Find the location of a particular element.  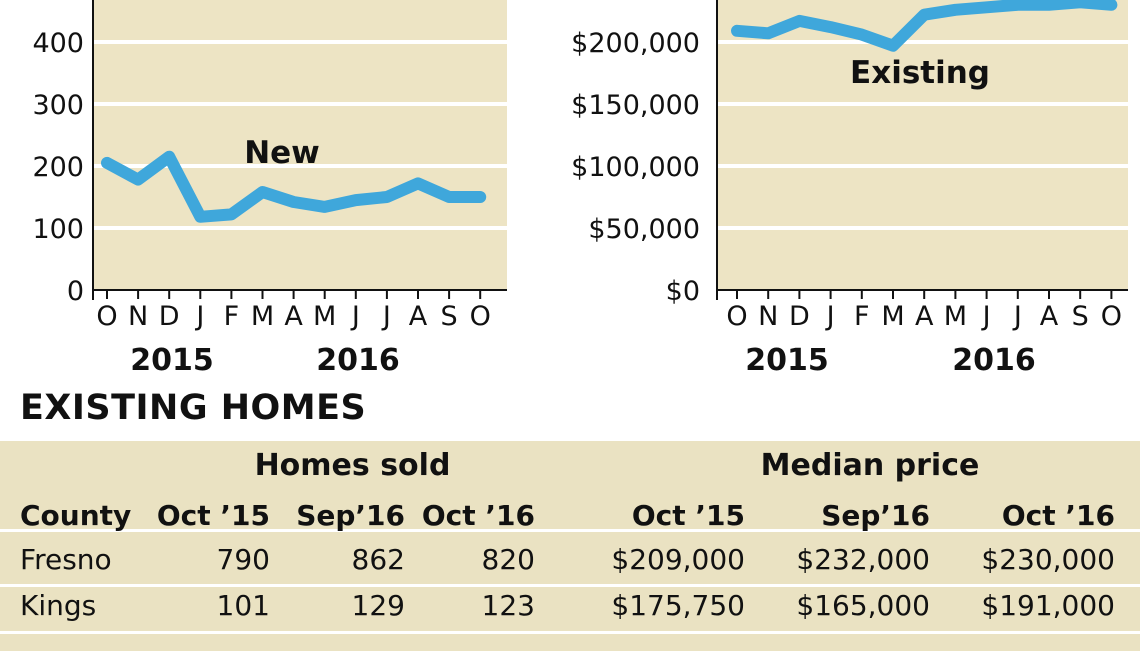

table-cell: 123 is located at coordinates (460, 606).